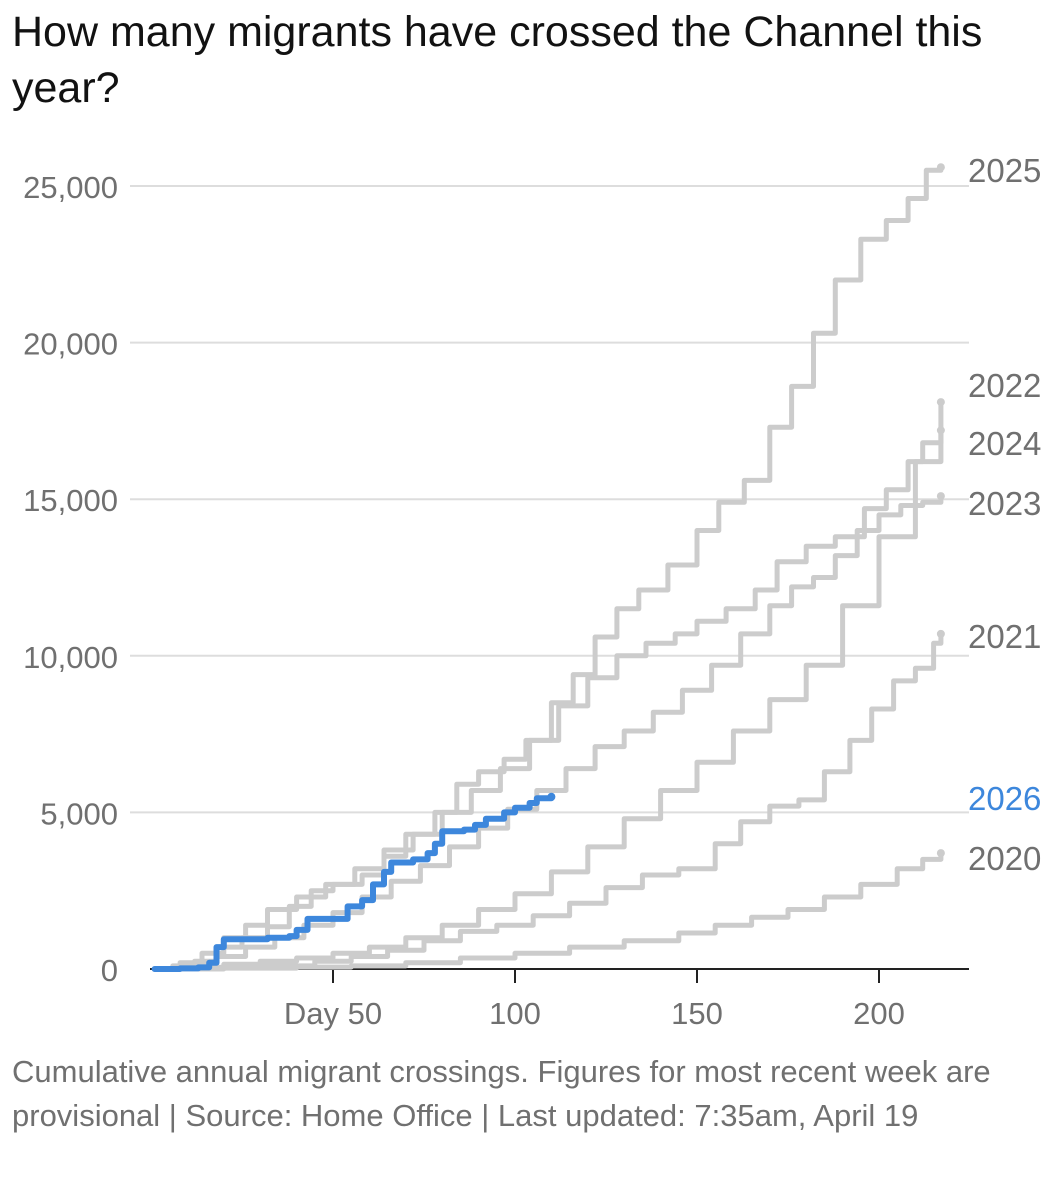 Image resolution: width=1047 pixels, height=1200 pixels. I want to click on series-end-point-2025, so click(940, 167).